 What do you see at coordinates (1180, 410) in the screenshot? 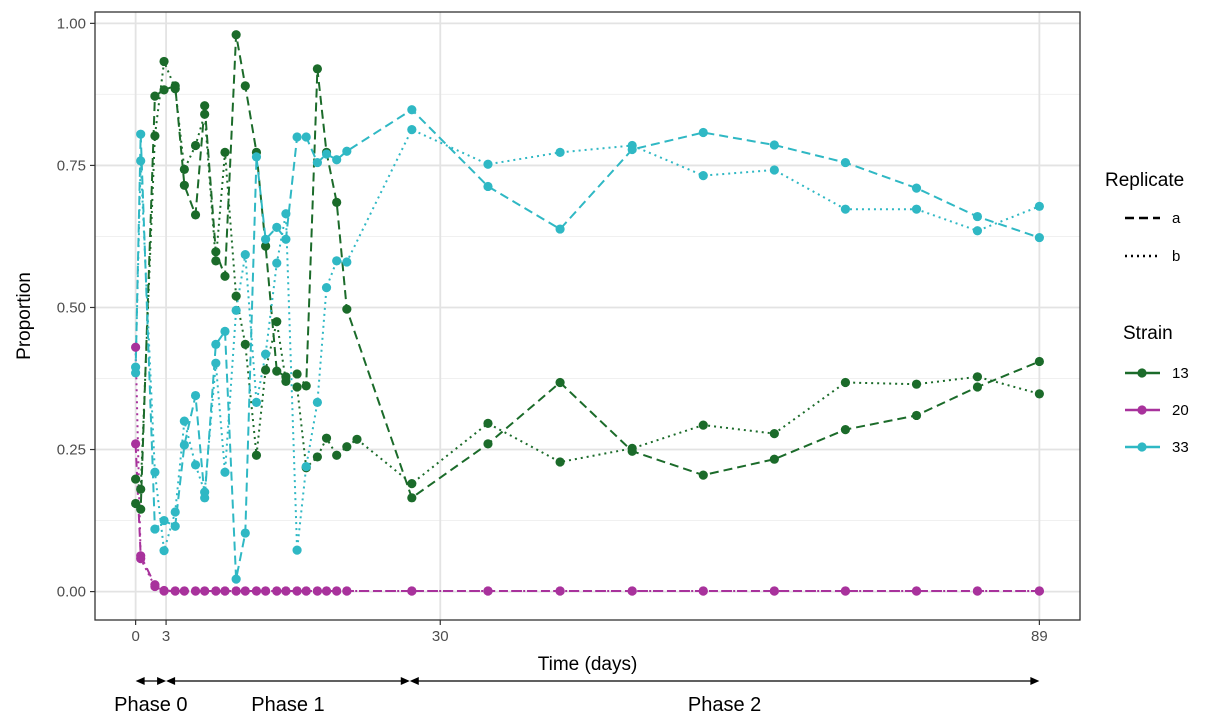
I see `legend-label-strain: 20` at bounding box center [1180, 410].